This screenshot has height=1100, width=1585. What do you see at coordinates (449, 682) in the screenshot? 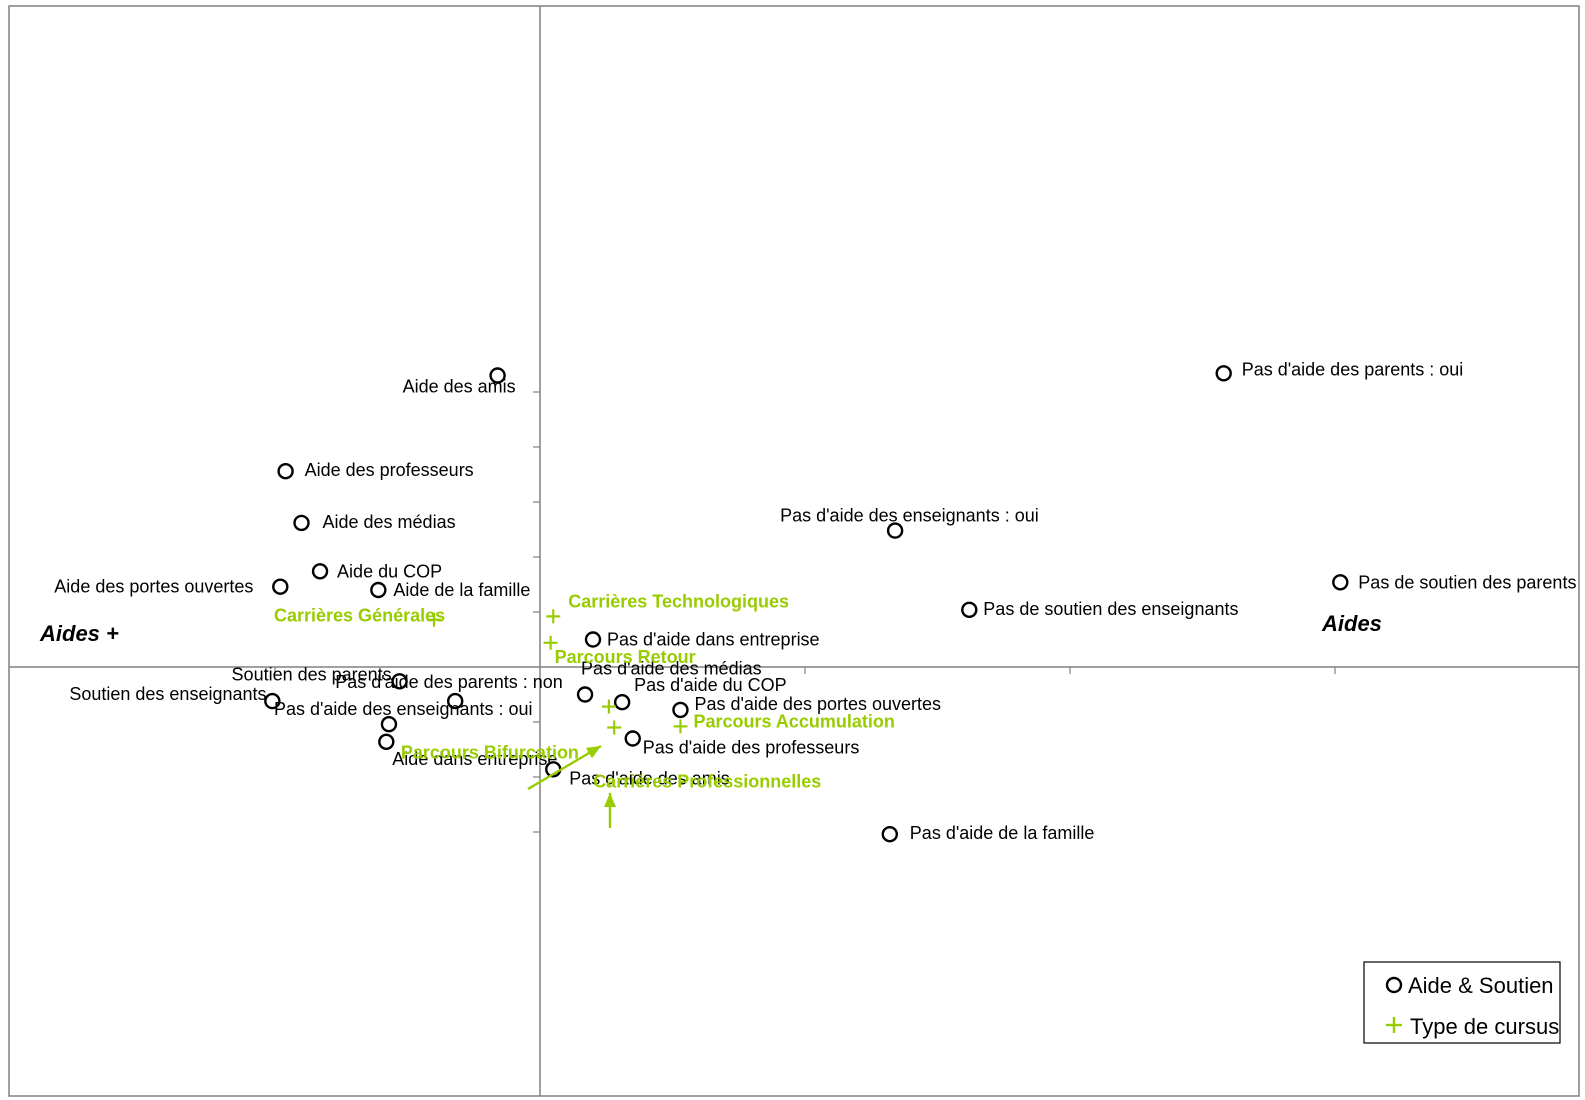
I see `point-label: Pas d'aide des parents : non` at bounding box center [449, 682].